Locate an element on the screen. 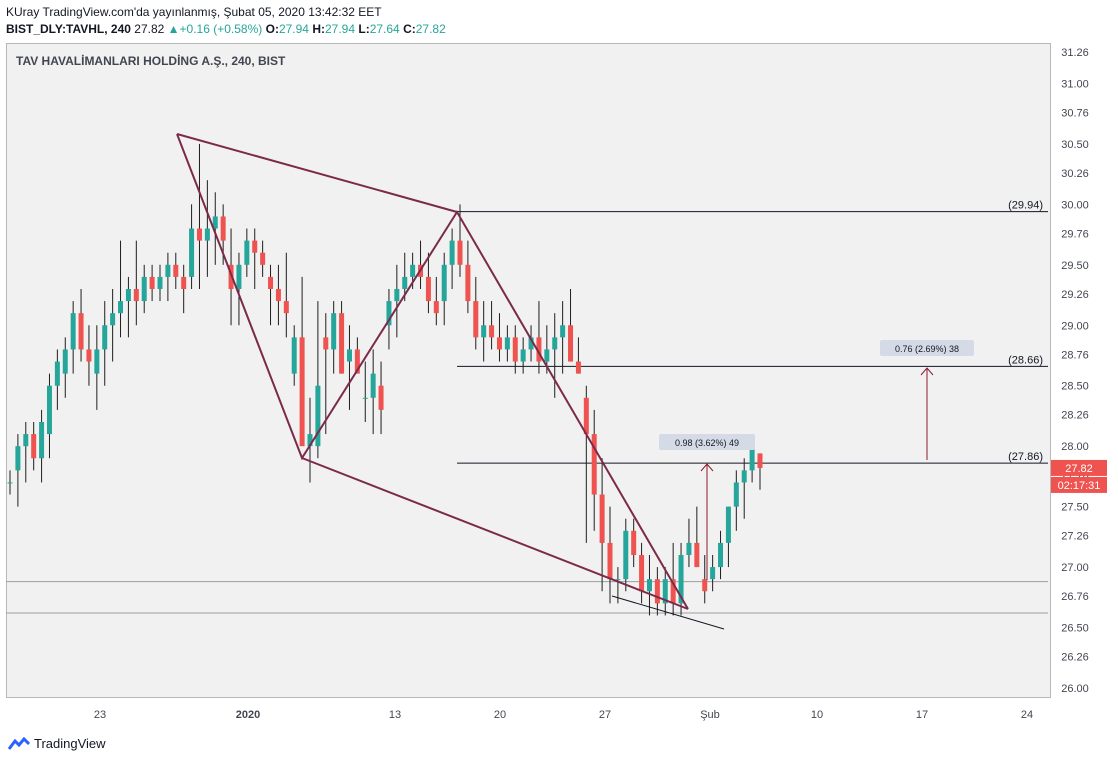  high-label: H: is located at coordinates (318, 29).